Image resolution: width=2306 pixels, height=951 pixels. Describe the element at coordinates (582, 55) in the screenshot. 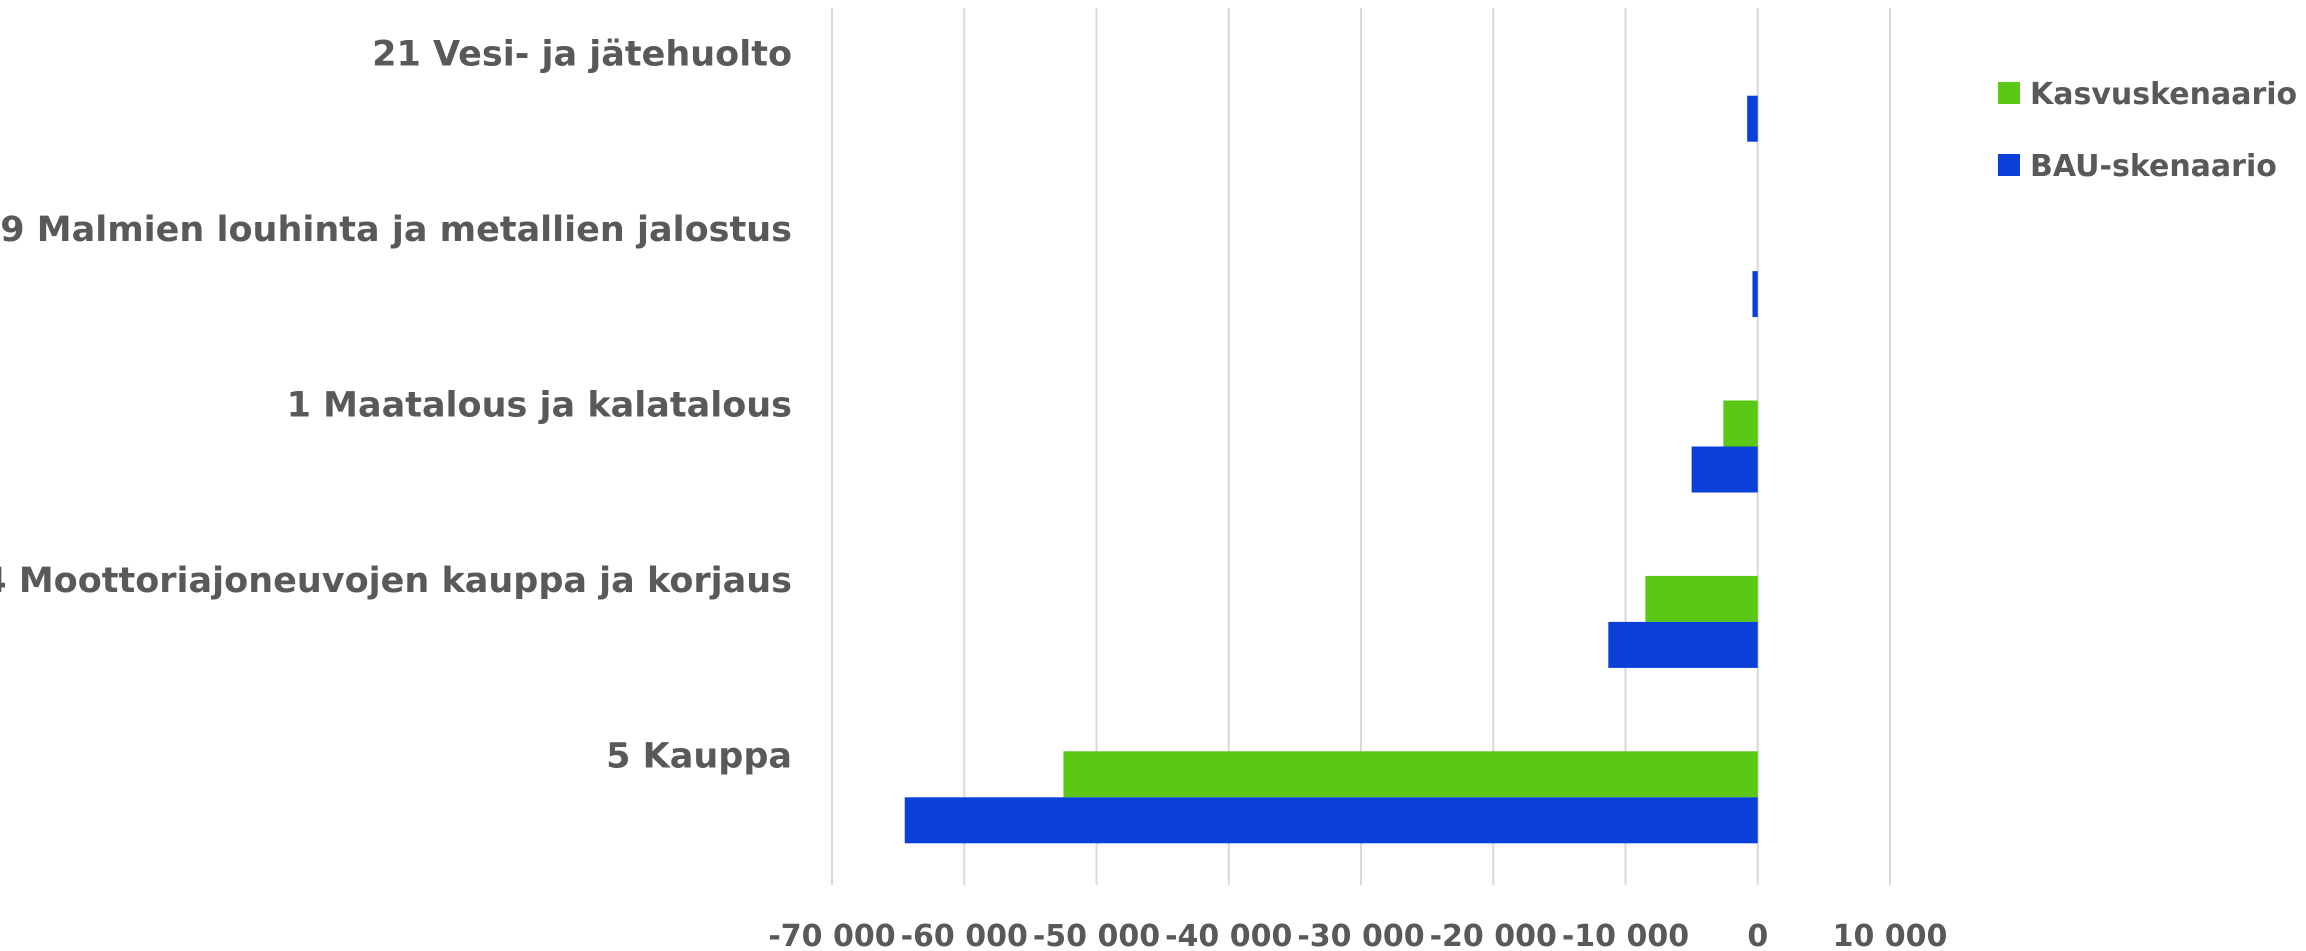

I see `category-label: 21 Vesi- ja jätehuolto` at that location.